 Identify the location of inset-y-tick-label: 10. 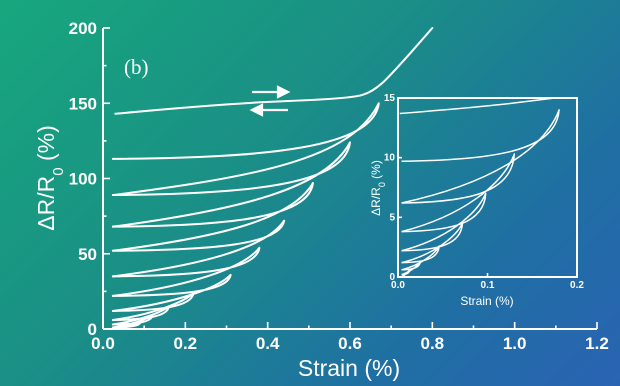
(390, 158).